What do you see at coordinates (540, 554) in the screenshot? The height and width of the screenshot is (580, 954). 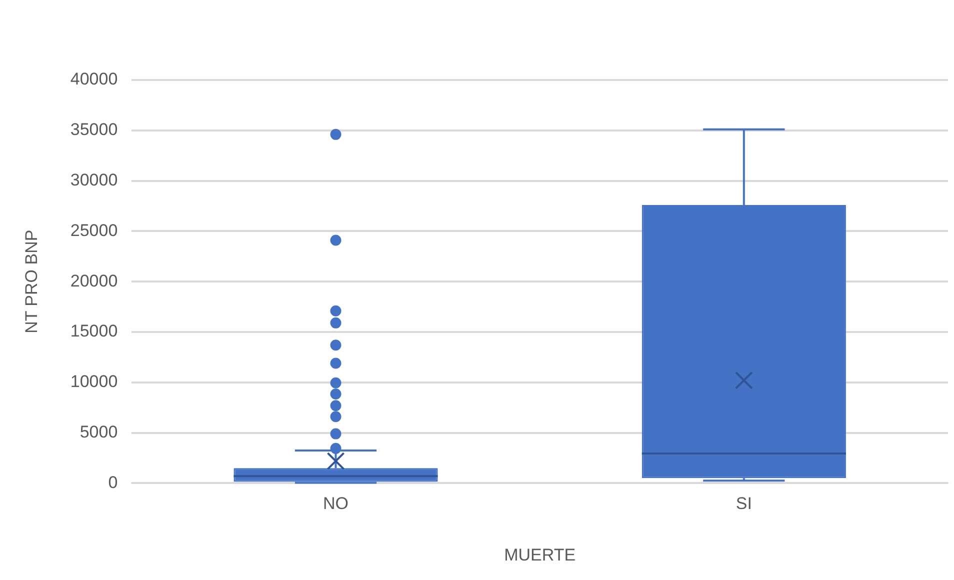 I see `x-axis-title: MUERTE` at bounding box center [540, 554].